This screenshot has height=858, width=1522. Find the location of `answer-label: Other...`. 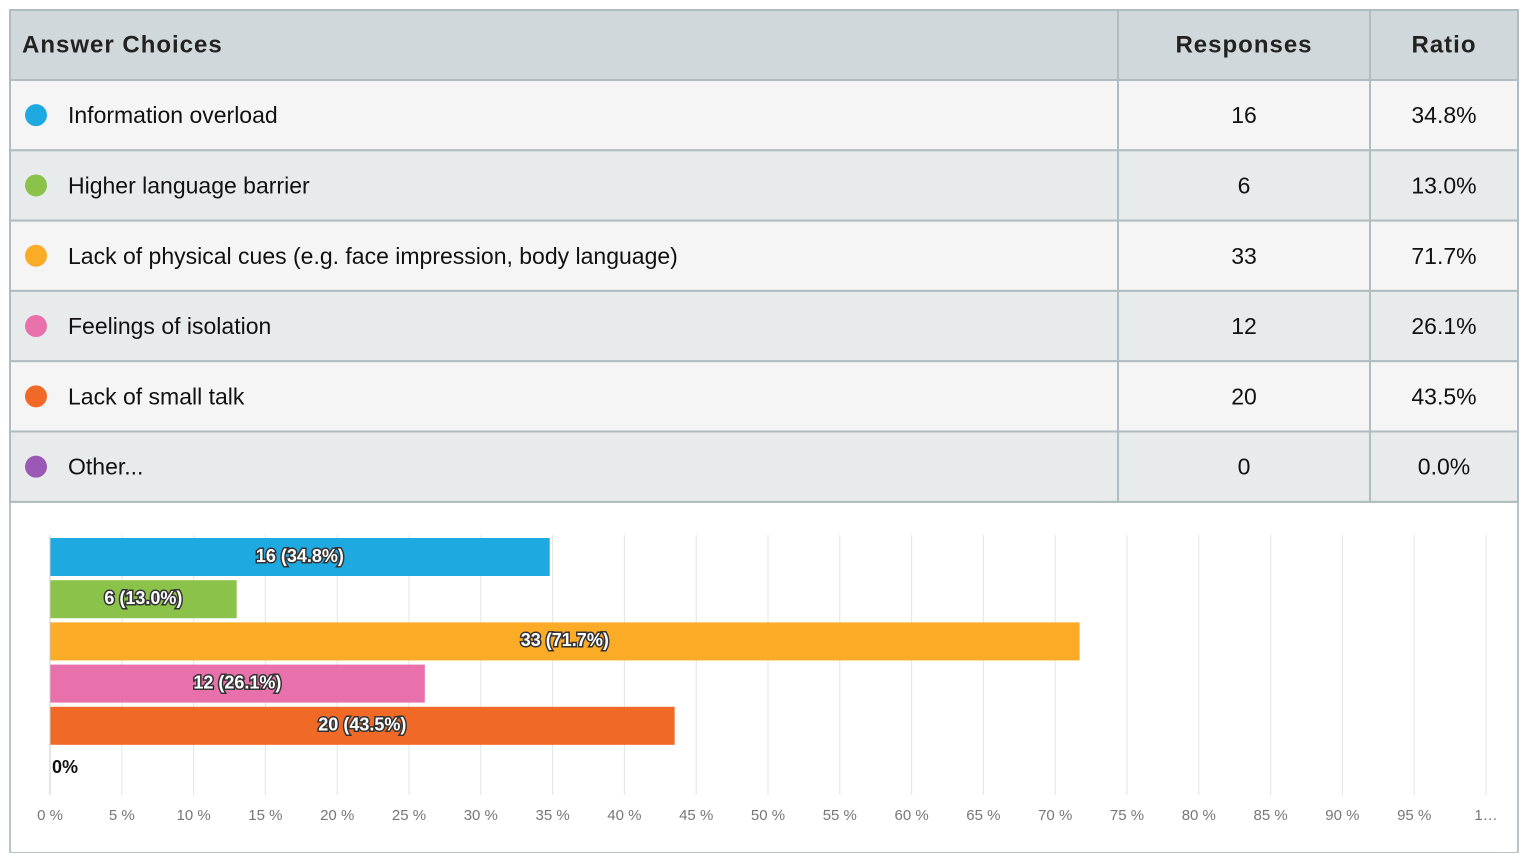

answer-label: Other... is located at coordinates (105, 467).